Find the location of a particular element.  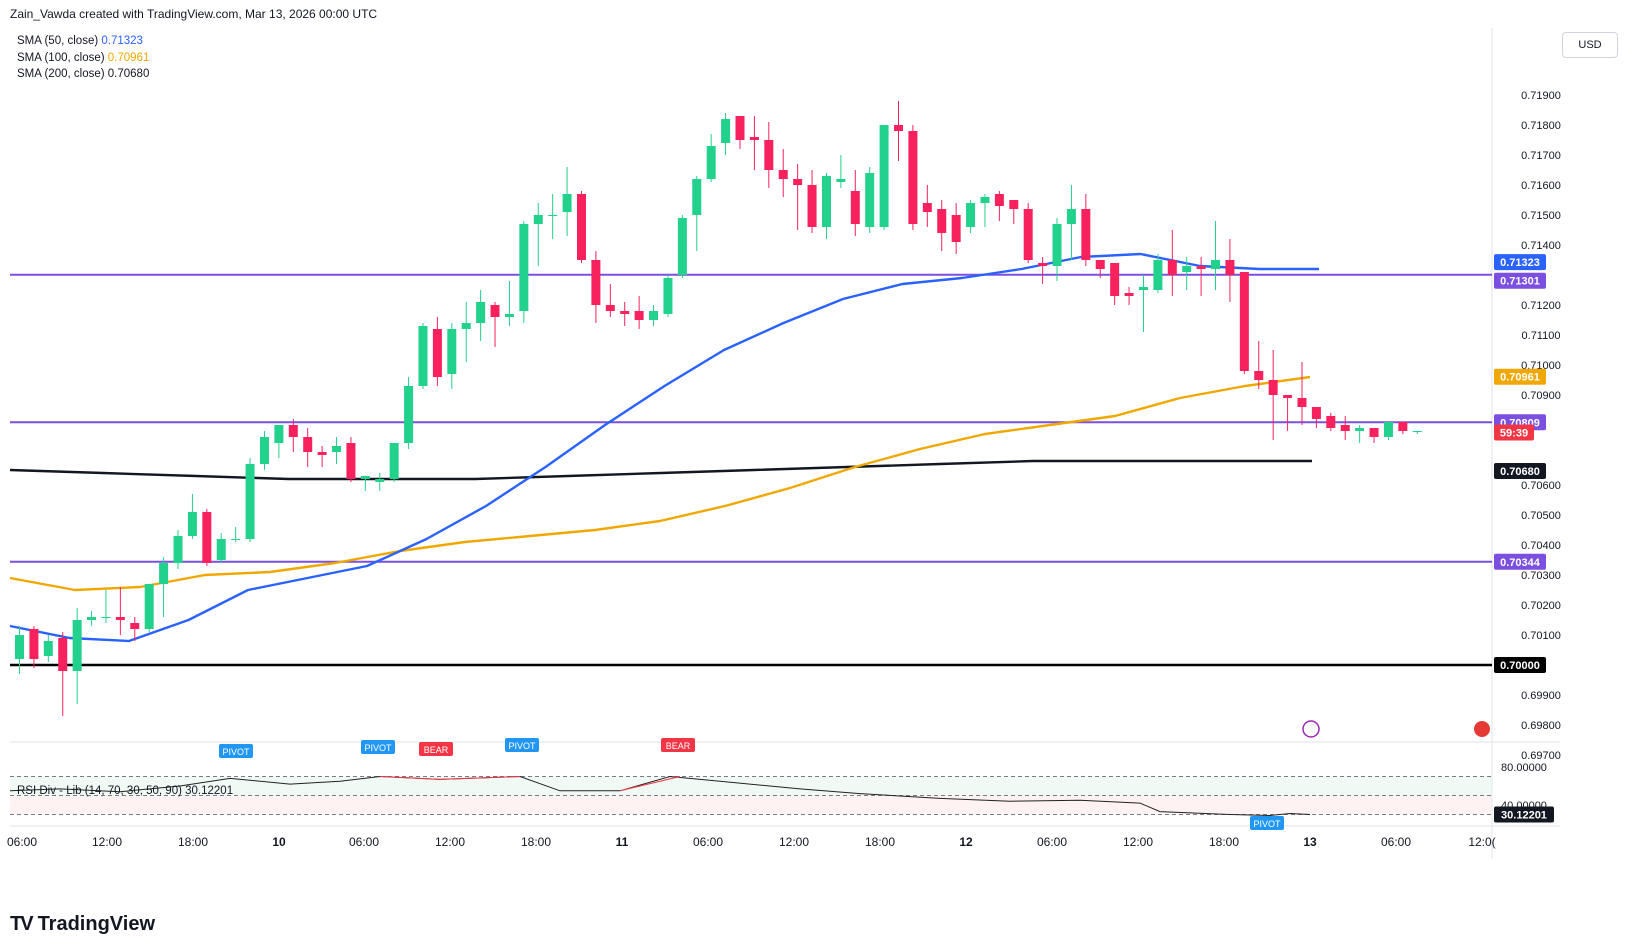

rsi-oversold-band is located at coordinates (751, 805).